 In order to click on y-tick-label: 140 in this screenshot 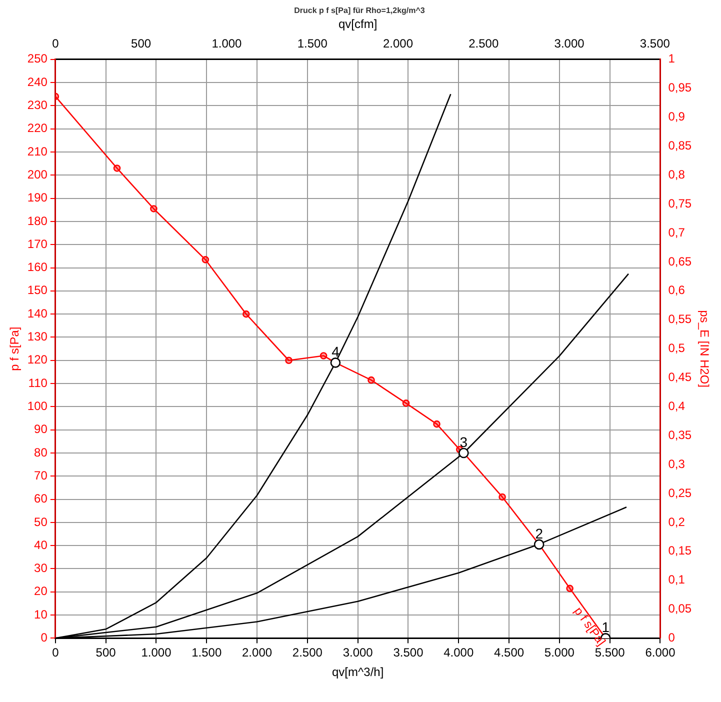, I will do `click(37, 313)`.